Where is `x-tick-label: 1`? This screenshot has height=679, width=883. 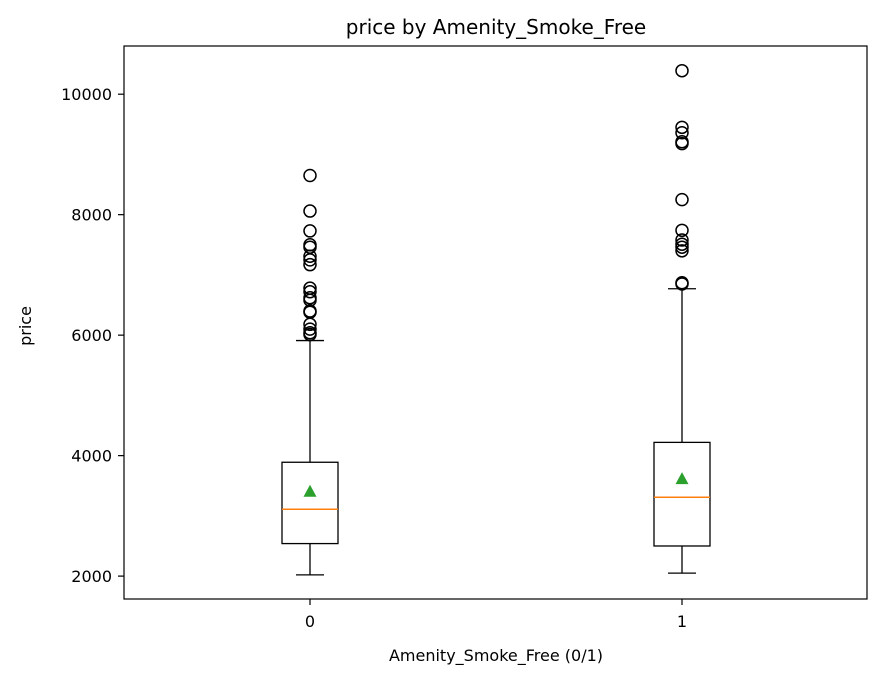 x-tick-label: 1 is located at coordinates (682, 621).